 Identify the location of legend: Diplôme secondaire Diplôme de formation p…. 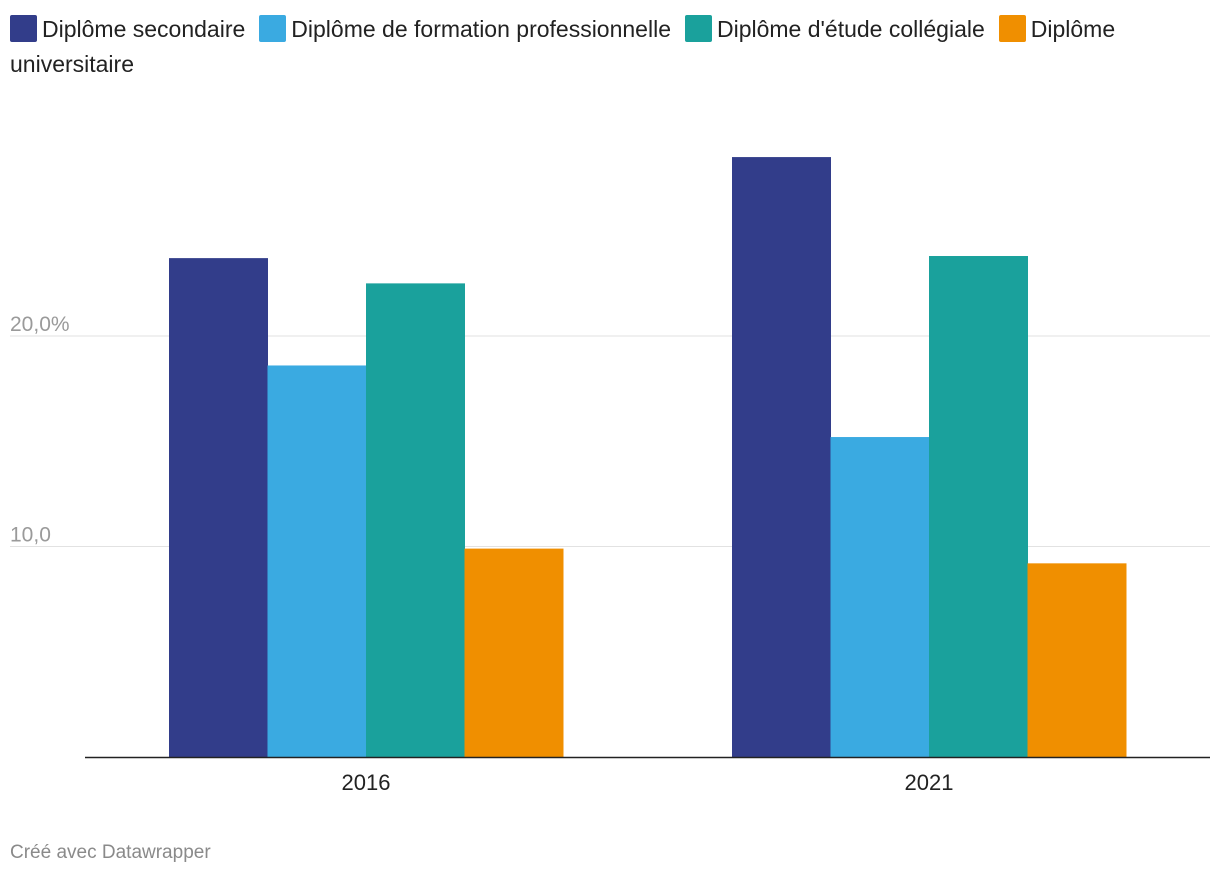
(610, 47).